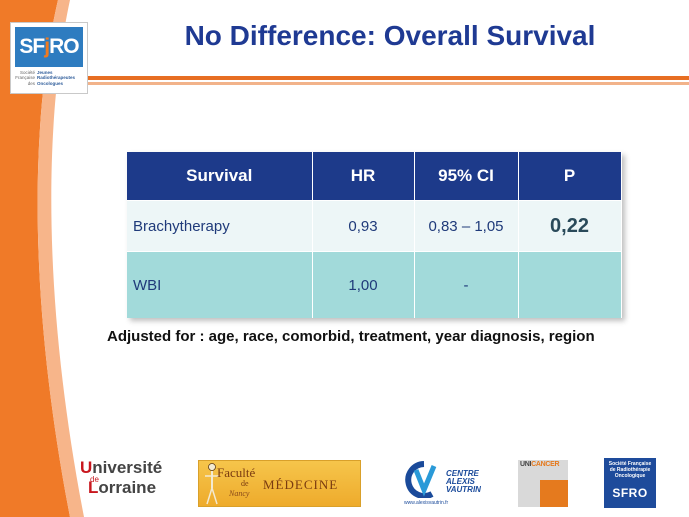  What do you see at coordinates (45, 72) in the screenshot?
I see `logo-sub-right: Jeunes` at bounding box center [45, 72].